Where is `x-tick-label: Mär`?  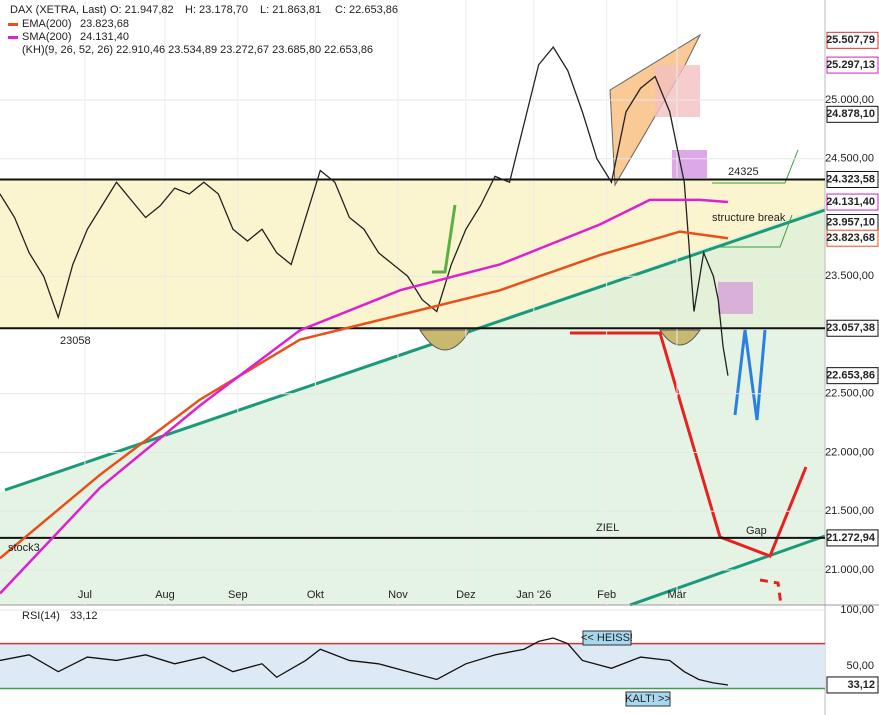
x-tick-label: Mär is located at coordinates (677, 595).